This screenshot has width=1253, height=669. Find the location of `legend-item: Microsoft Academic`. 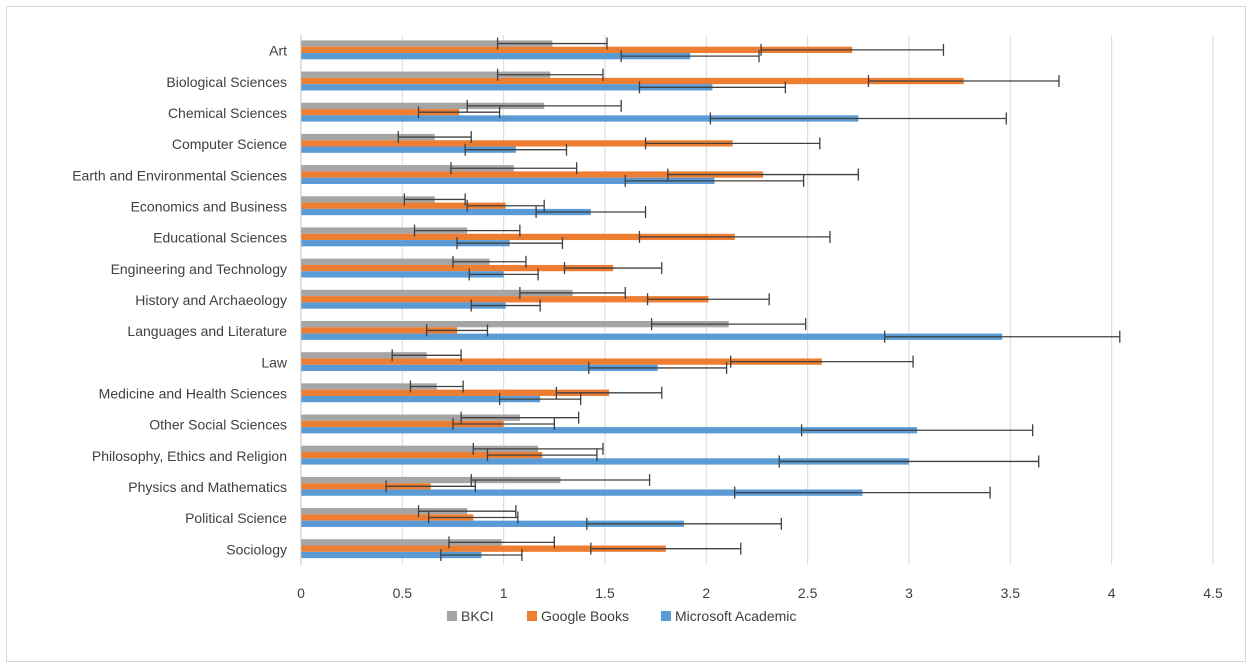

legend-item: Microsoft Academic is located at coordinates (728, 616).